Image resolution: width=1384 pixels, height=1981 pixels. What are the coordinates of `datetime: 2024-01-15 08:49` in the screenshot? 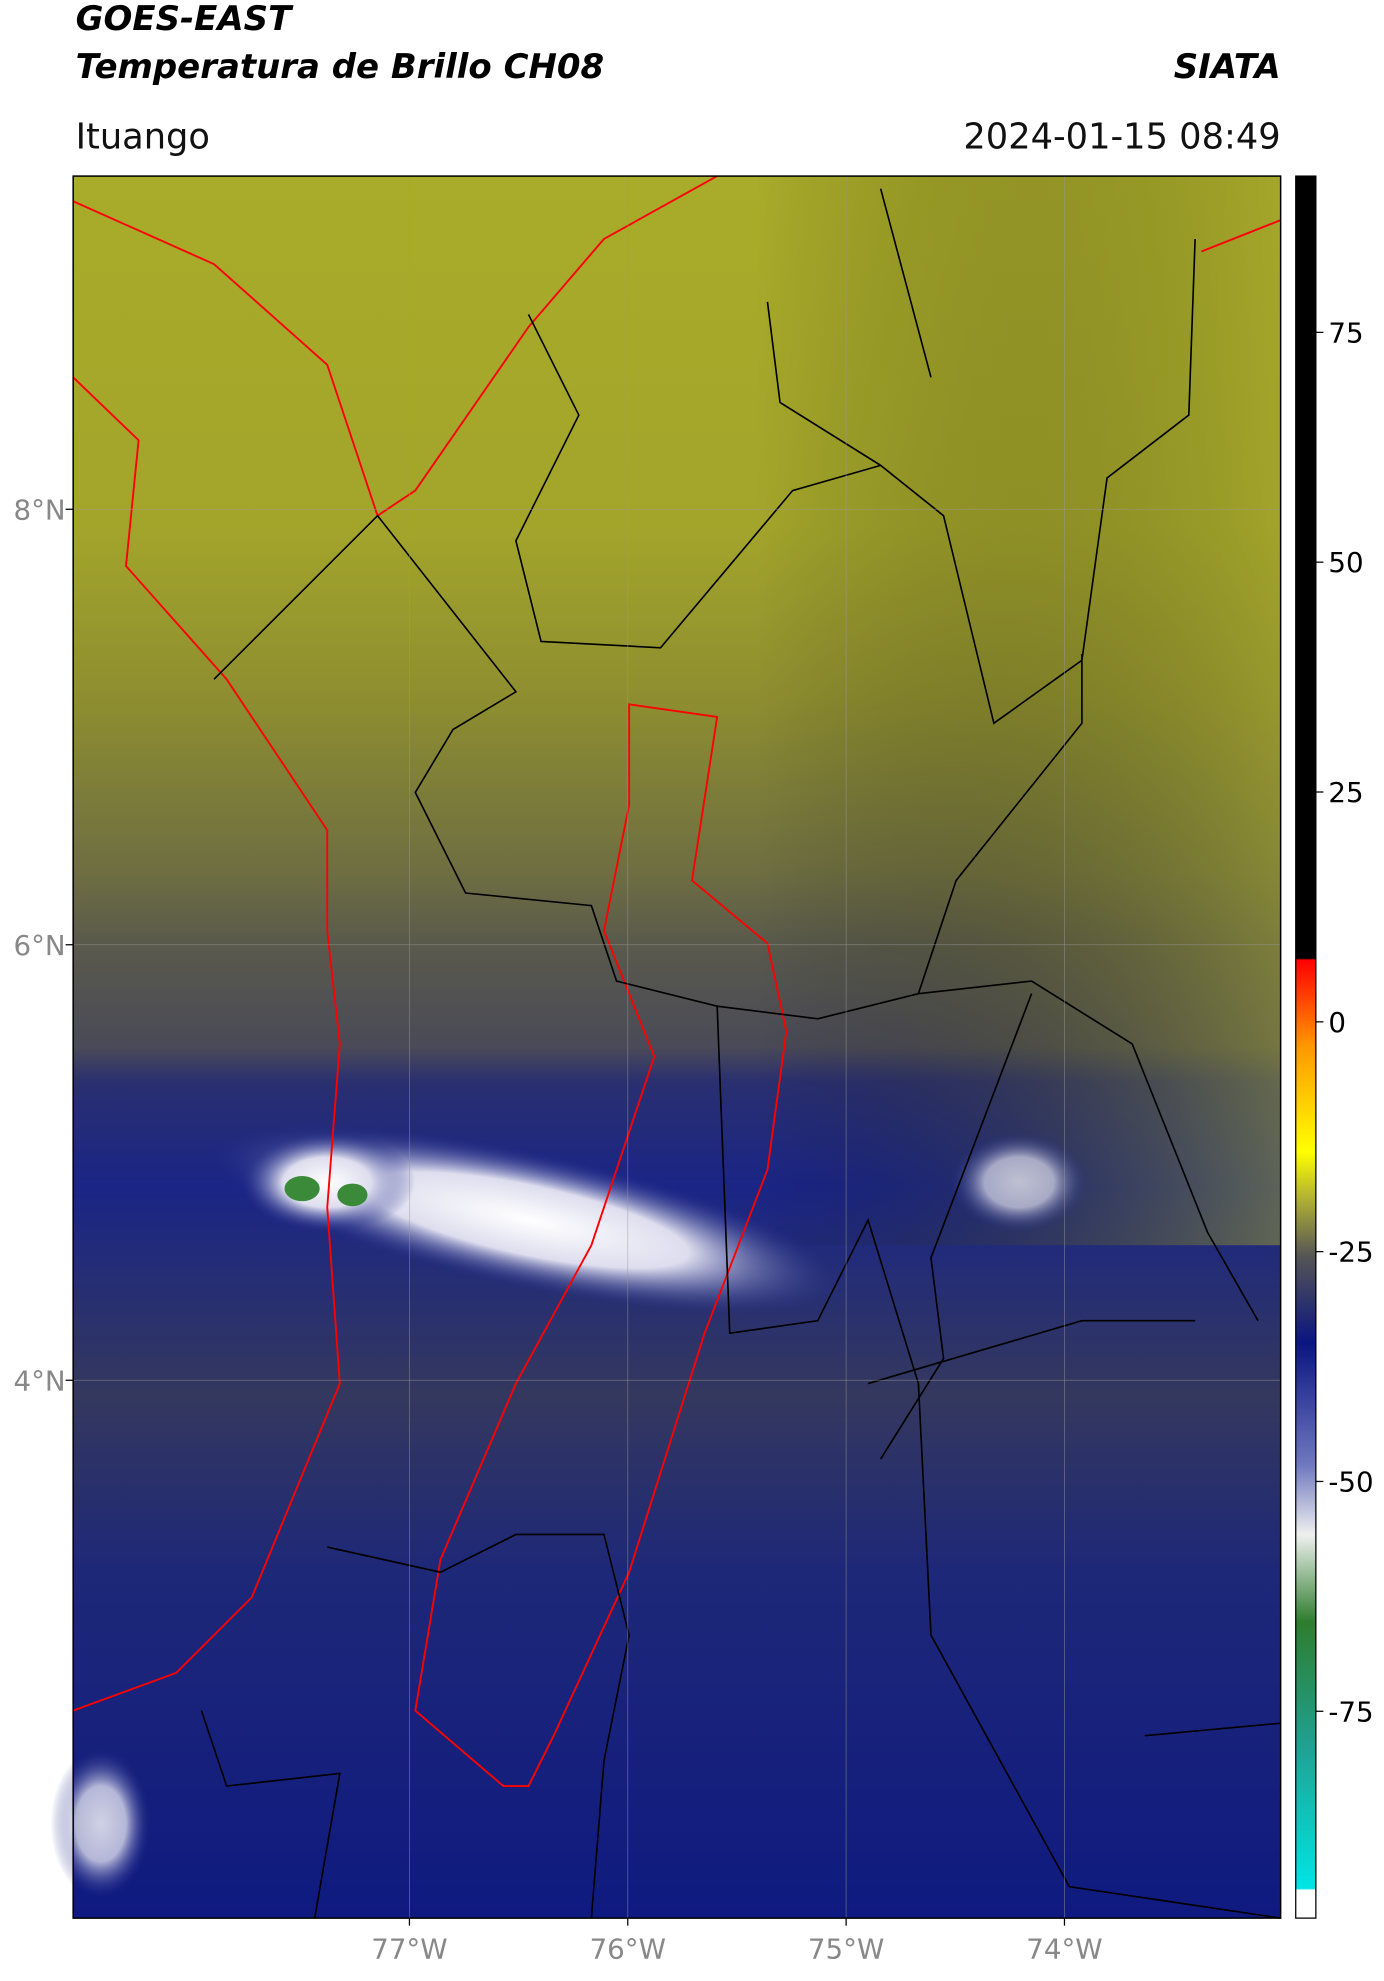 It's located at (1121, 136).